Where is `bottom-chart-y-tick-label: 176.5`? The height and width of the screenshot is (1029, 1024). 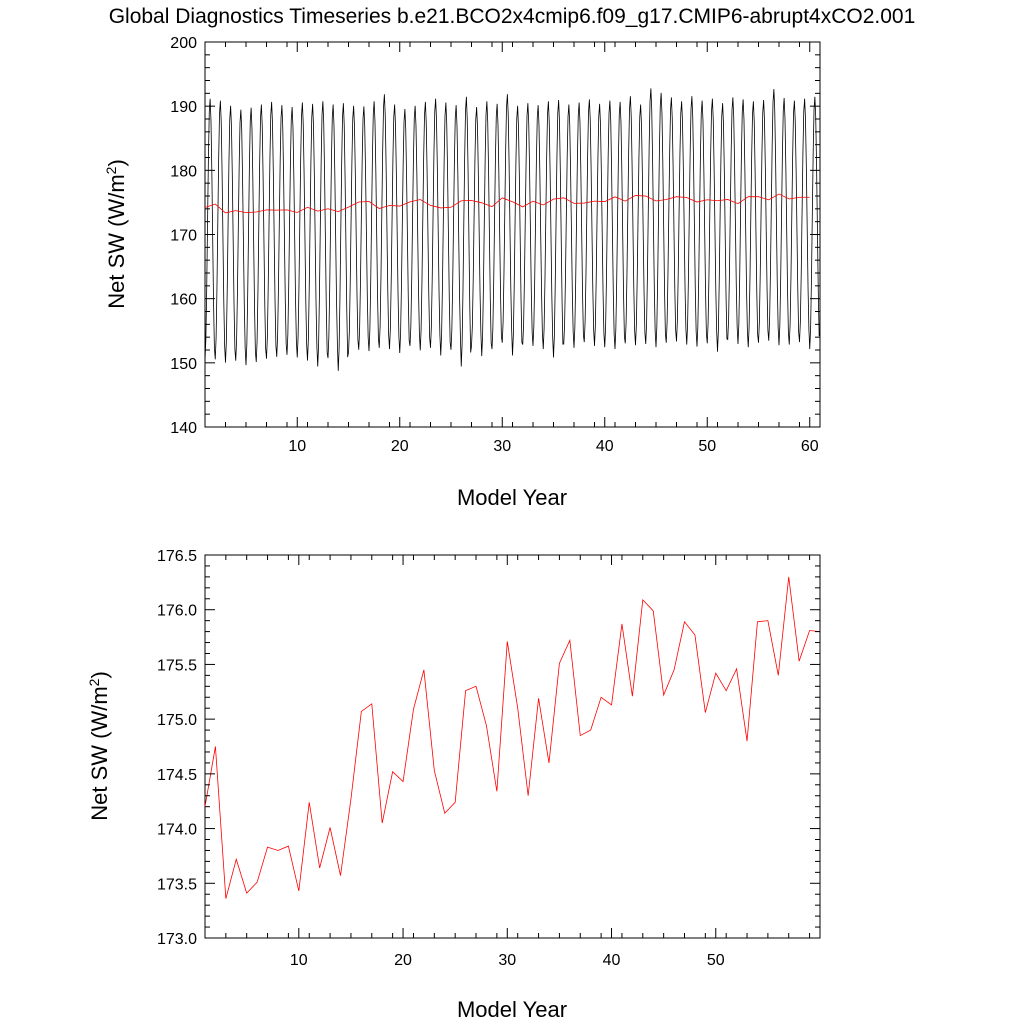 bottom-chart-y-tick-label: 176.5 is located at coordinates (177, 556).